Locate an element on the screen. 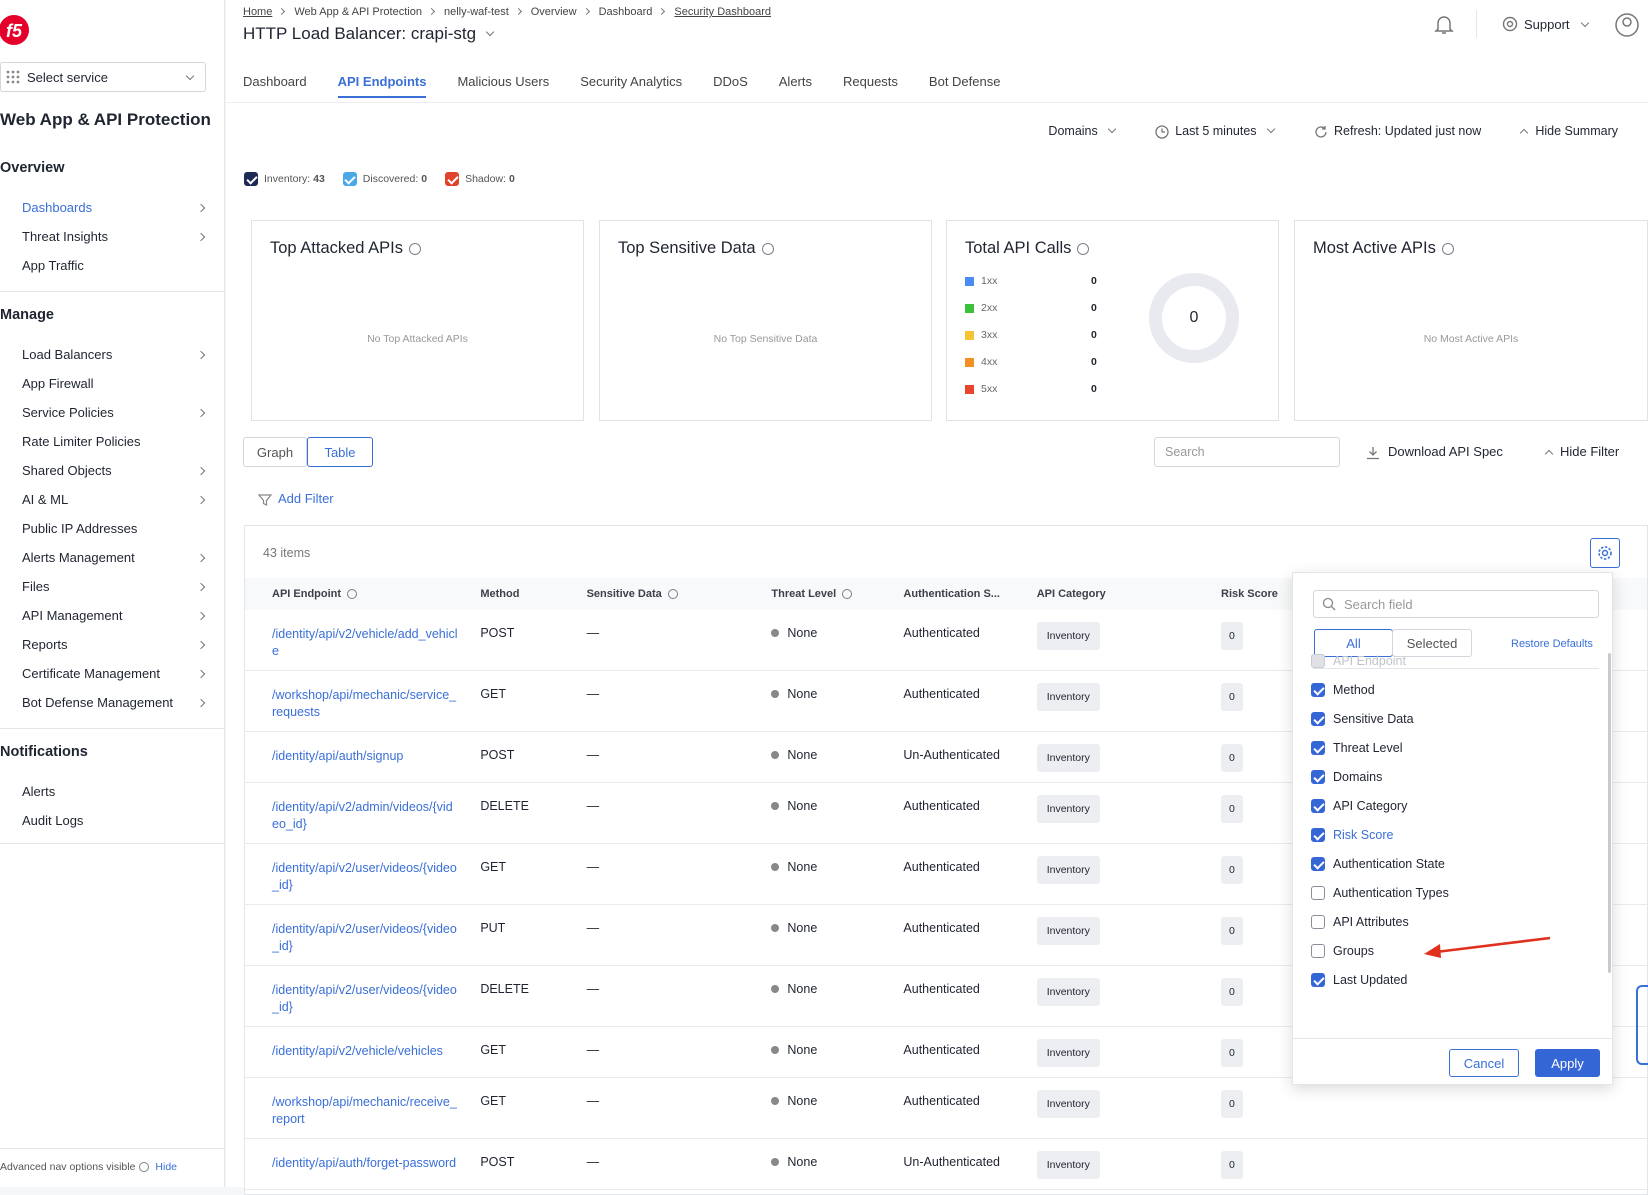  nav-item-label: API Management is located at coordinates (72, 615).